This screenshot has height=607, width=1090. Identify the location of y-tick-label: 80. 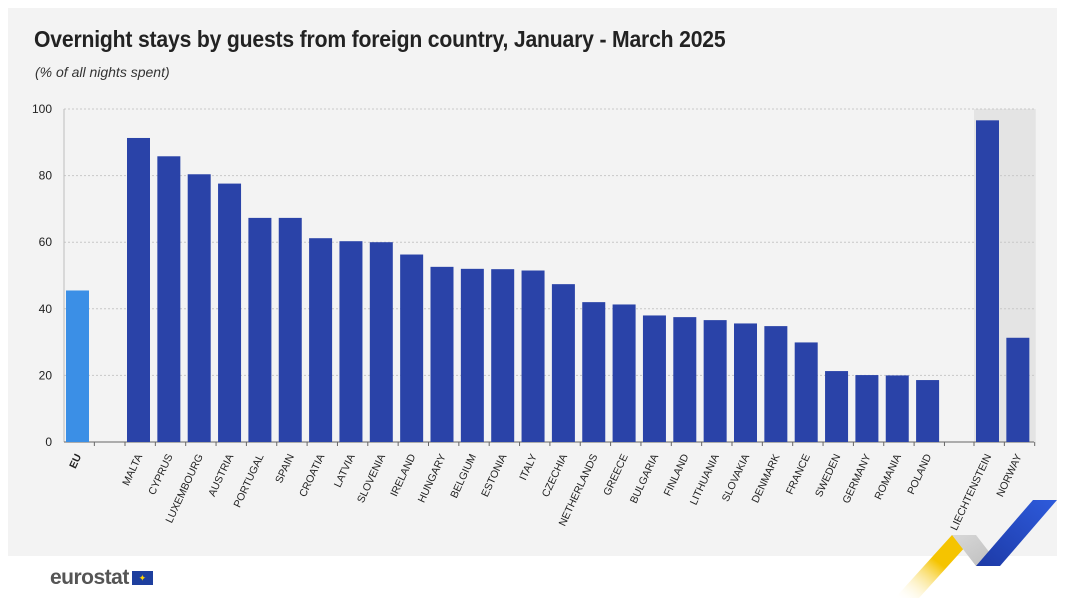
(46, 176).